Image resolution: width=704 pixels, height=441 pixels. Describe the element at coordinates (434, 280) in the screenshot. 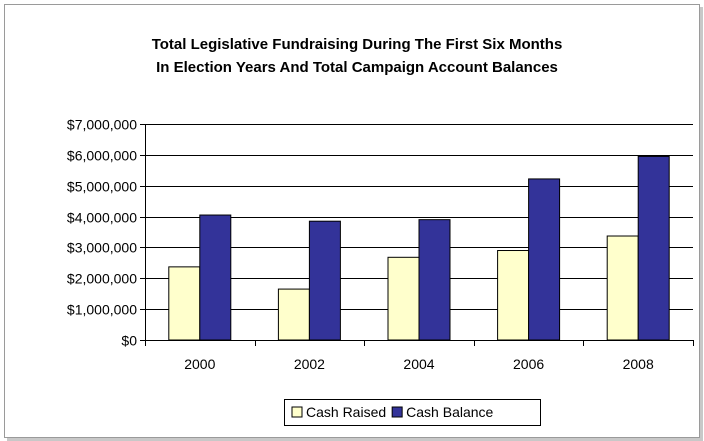

I see `bar-cash-balance-2004` at that location.